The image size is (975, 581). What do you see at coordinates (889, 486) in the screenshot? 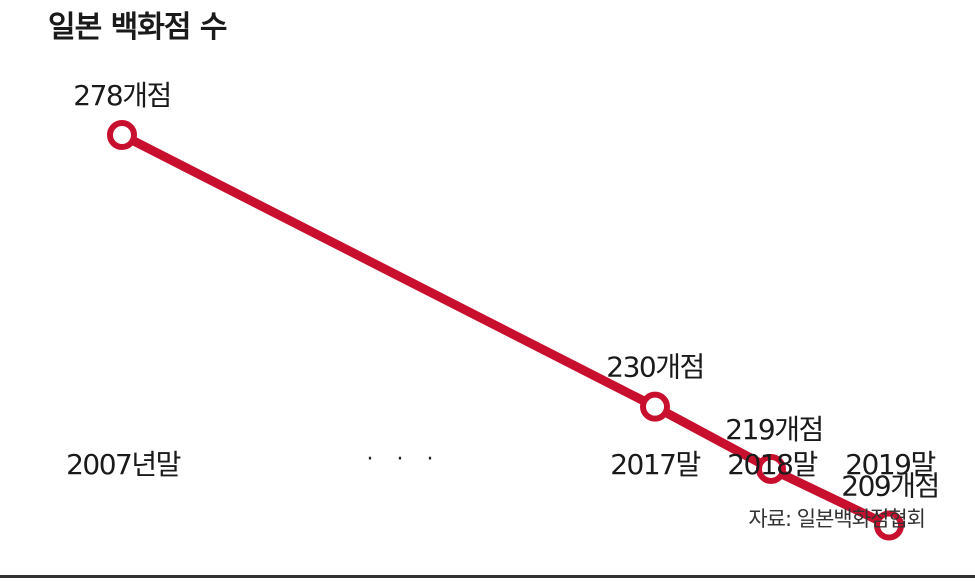
I see `data-label-4: 209개점` at bounding box center [889, 486].